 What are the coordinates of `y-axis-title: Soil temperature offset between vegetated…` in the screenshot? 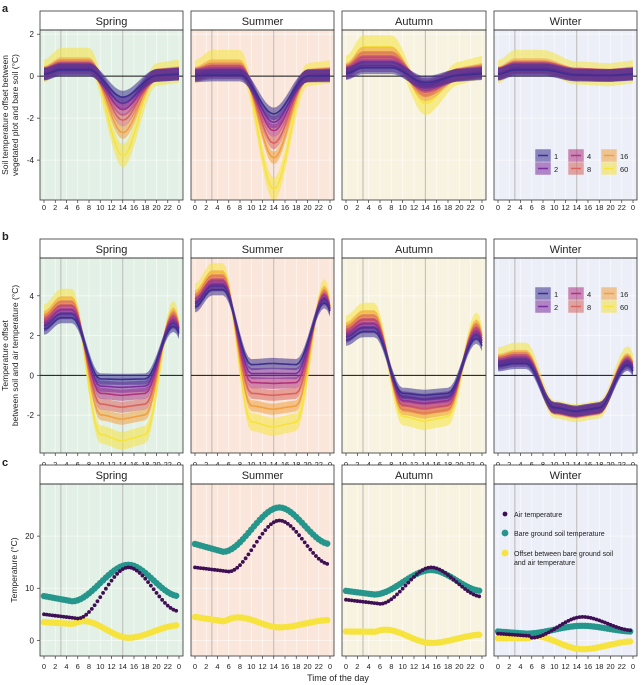 It's located at (10, 115).